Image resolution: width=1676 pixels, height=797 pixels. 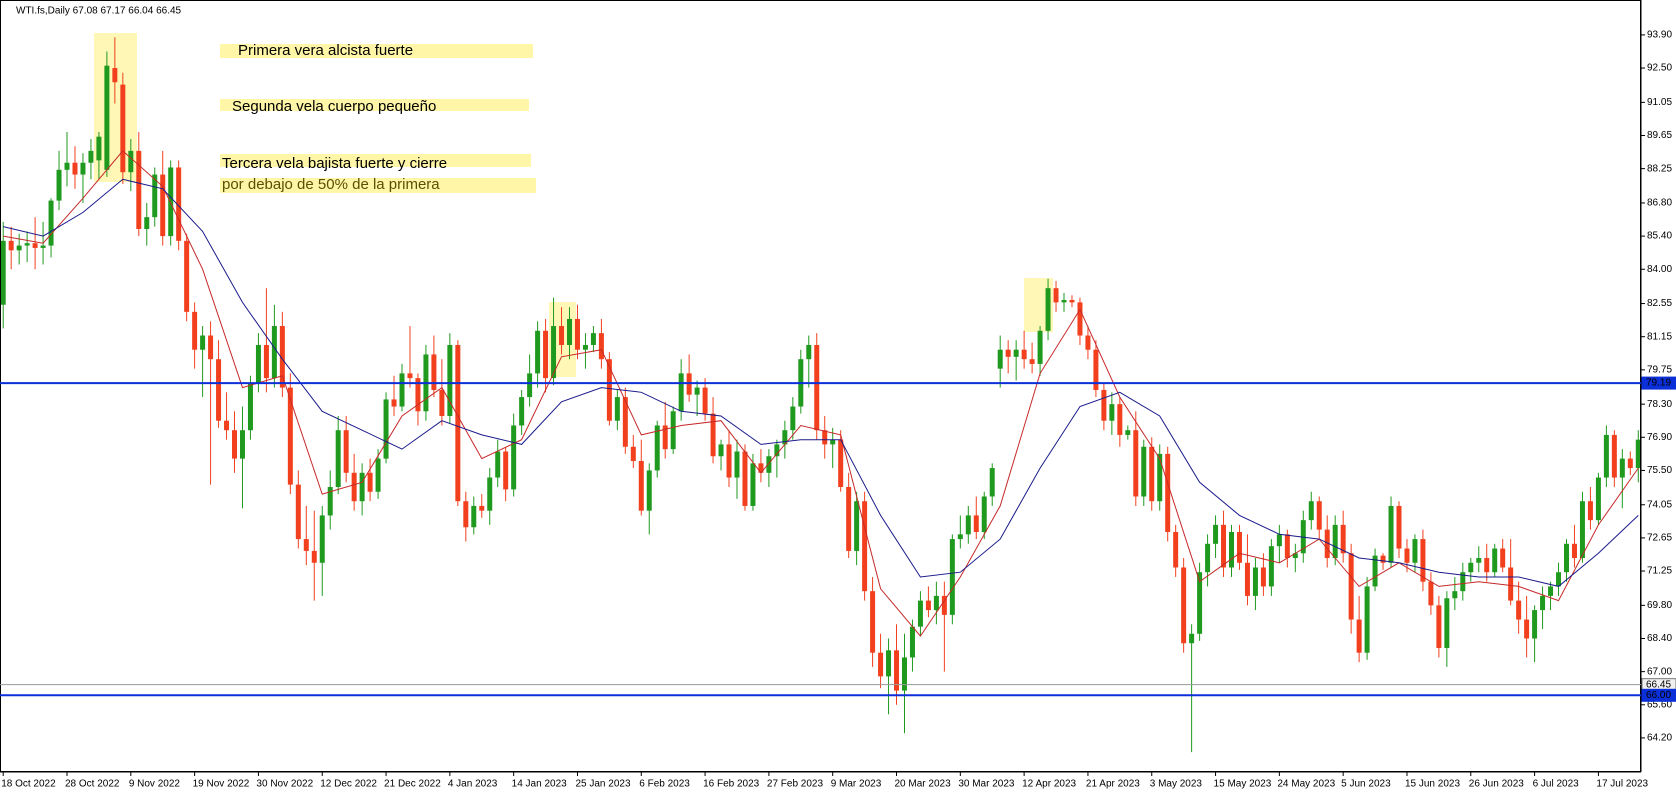 What do you see at coordinates (731, 784) in the screenshot?
I see `x-tick-label: 16 Feb 2023` at bounding box center [731, 784].